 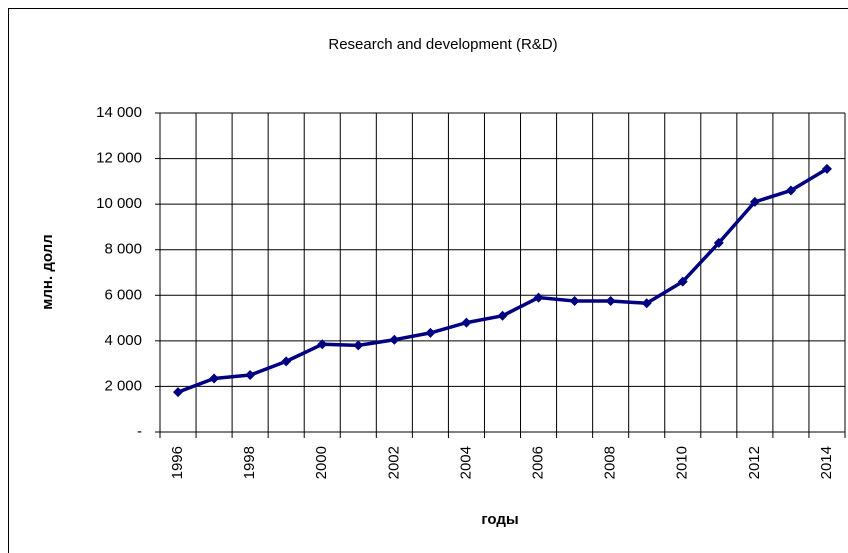 What do you see at coordinates (177, 462) in the screenshot?
I see `x-tick-label: 1996` at bounding box center [177, 462].